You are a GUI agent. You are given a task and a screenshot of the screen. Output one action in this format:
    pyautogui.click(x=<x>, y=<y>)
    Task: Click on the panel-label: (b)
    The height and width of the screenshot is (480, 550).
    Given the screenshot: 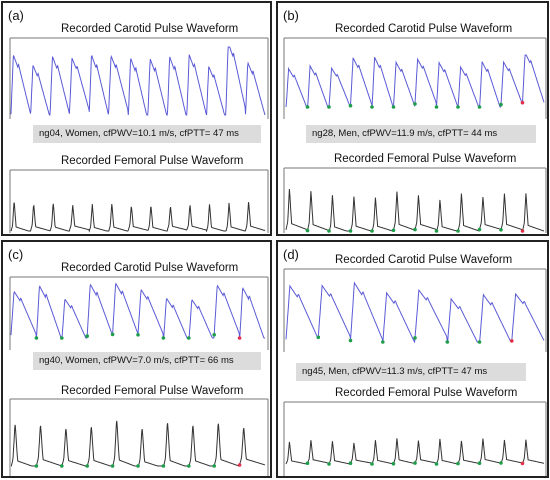 What is the action you would take?
    pyautogui.click(x=291, y=15)
    